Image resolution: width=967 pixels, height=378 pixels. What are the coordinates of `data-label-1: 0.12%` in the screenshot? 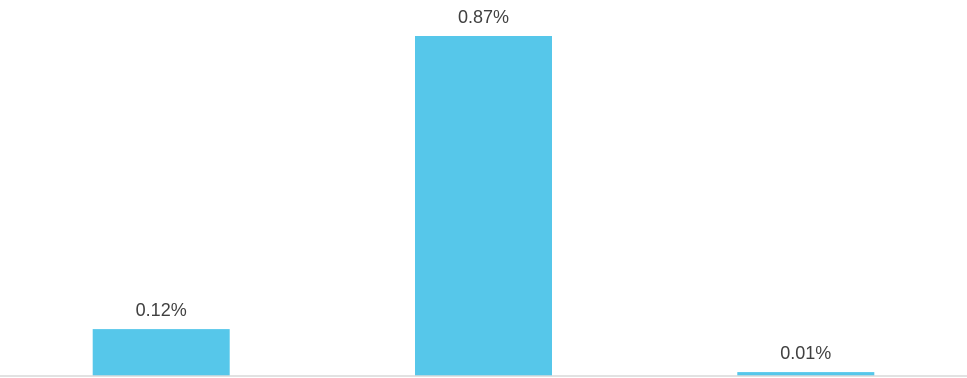 It's located at (161, 310).